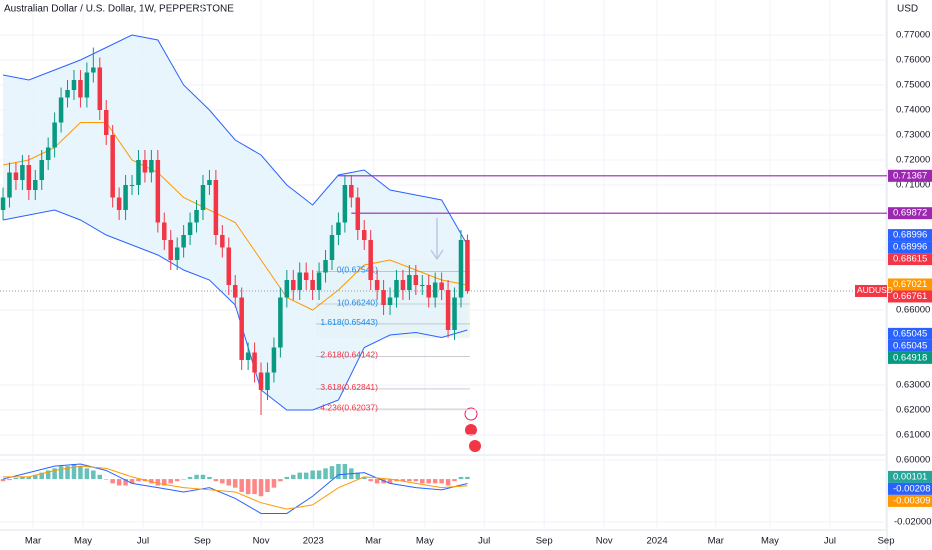 The image size is (932, 550). What do you see at coordinates (484, 541) in the screenshot?
I see `x-tick-label: Jul` at bounding box center [484, 541].